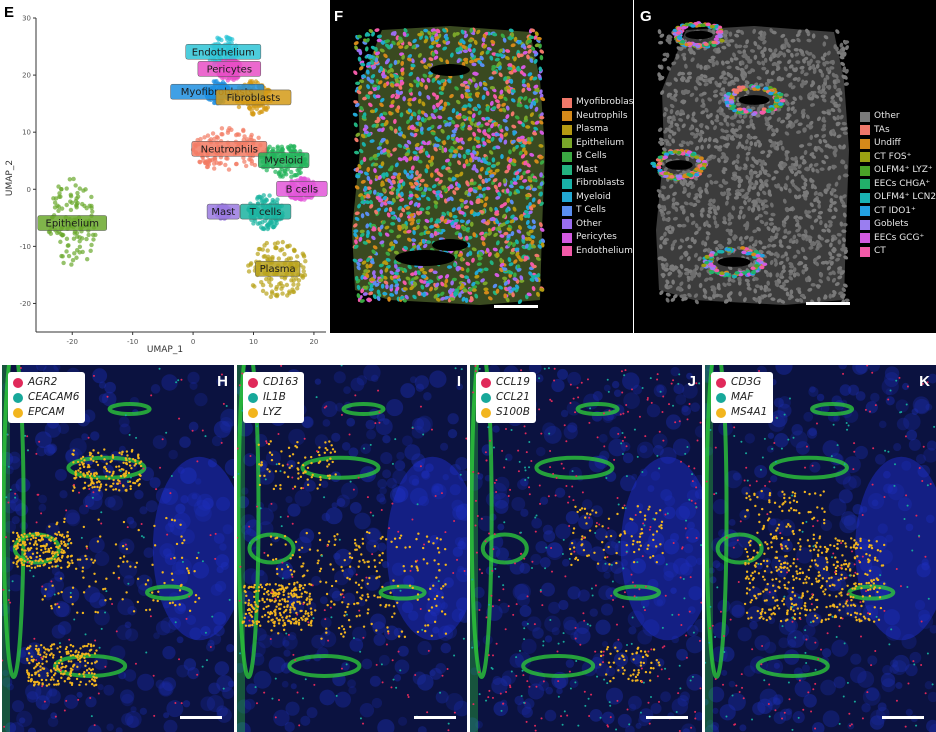 The width and height of the screenshot is (936, 732). What do you see at coordinates (602, 115) in the screenshot?
I see `legend-label: Neutrophils` at bounding box center [602, 115].